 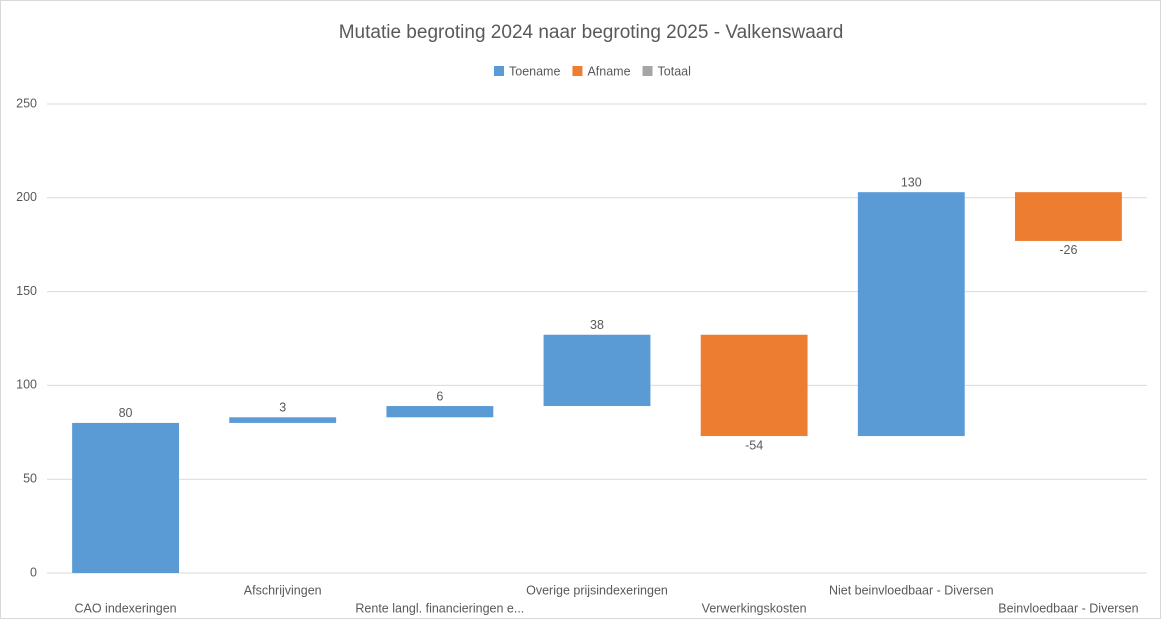 What do you see at coordinates (1068, 608) in the screenshot?
I see `x-tick-label: Beinvloedbaar - Diversen` at bounding box center [1068, 608].